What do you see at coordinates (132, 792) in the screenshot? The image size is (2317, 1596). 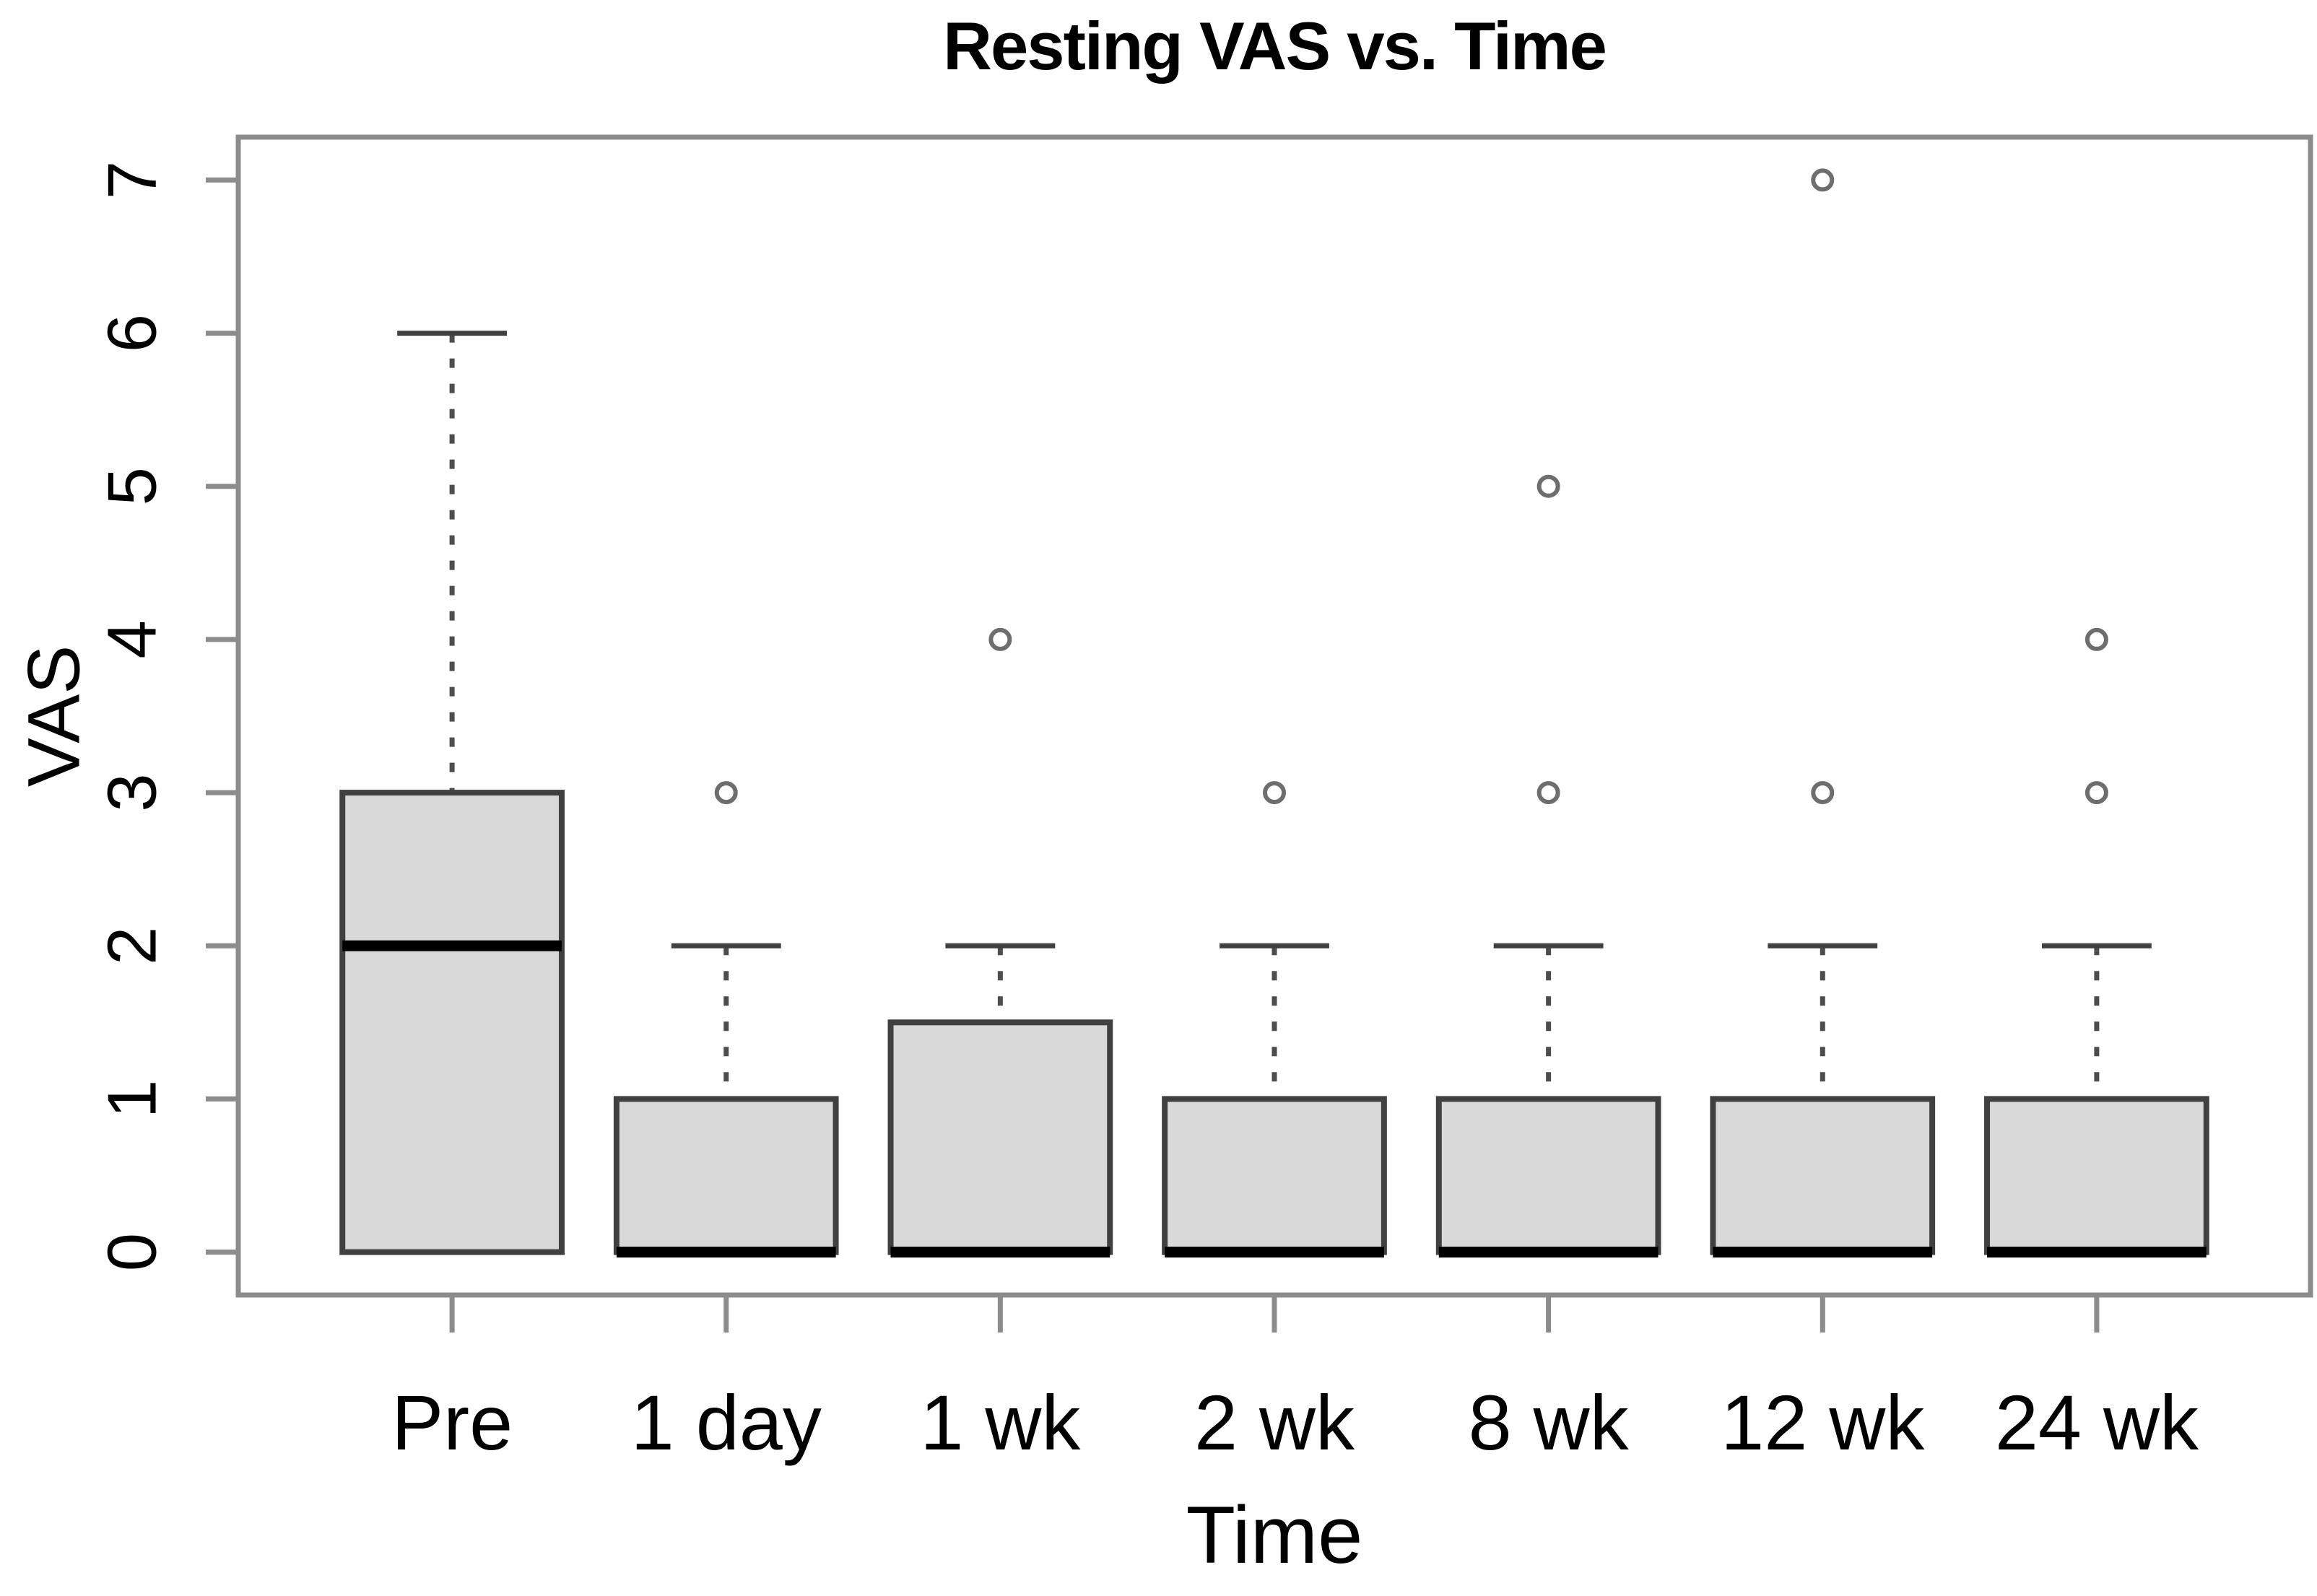 I see `y-tick-label: 3` at bounding box center [132, 792].